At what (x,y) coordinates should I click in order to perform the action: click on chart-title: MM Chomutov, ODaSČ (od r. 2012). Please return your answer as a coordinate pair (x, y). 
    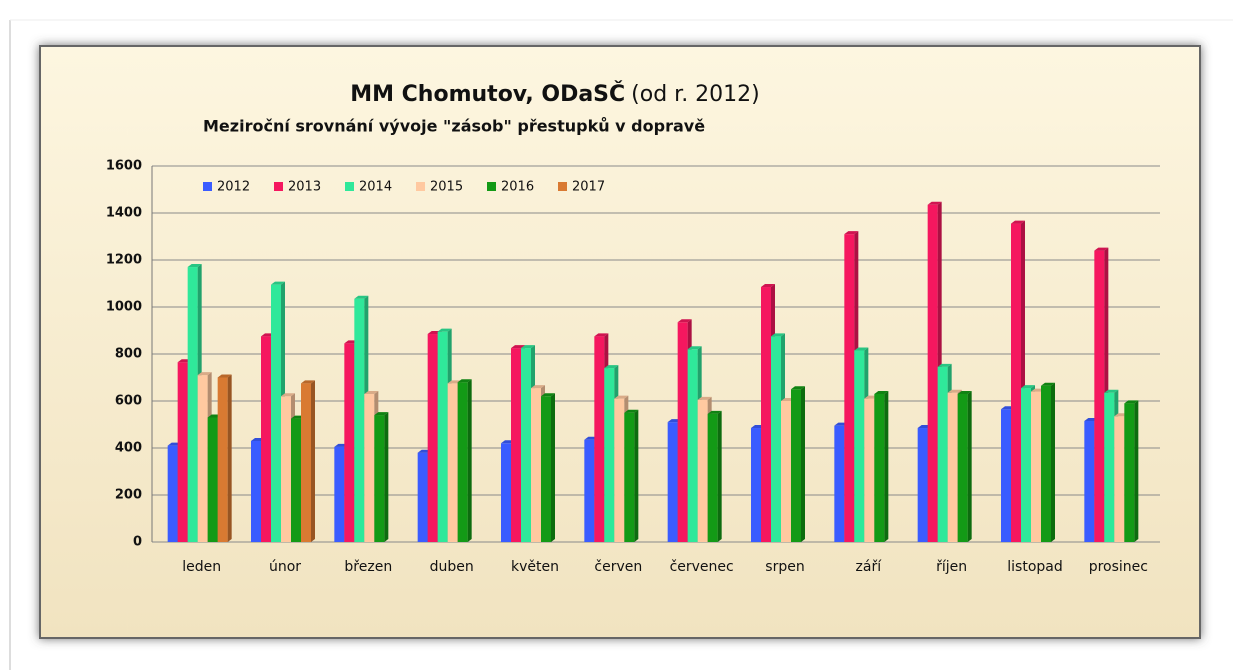
    Looking at the image, I should click on (555, 94).